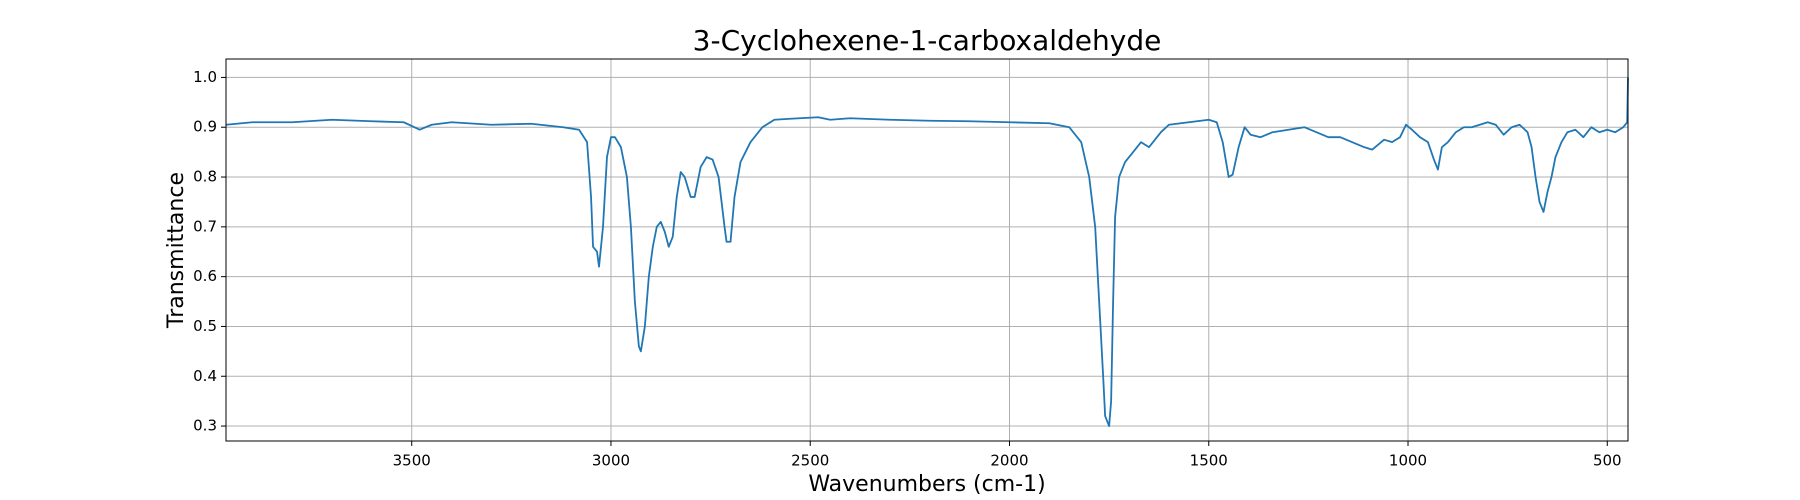  I want to click on x-tick-label: 500, so click(1607, 461).